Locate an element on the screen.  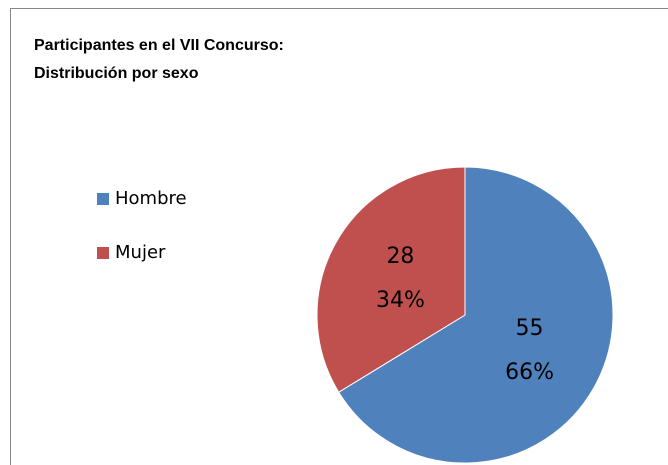
data-label: 55 is located at coordinates (530, 328).